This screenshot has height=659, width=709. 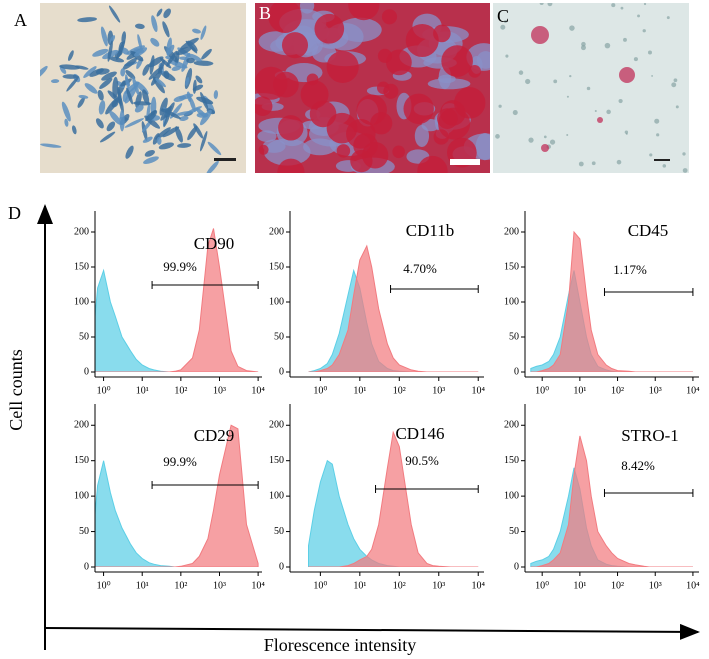 I want to click on gate-percent: 90.5%, so click(x=422, y=460).